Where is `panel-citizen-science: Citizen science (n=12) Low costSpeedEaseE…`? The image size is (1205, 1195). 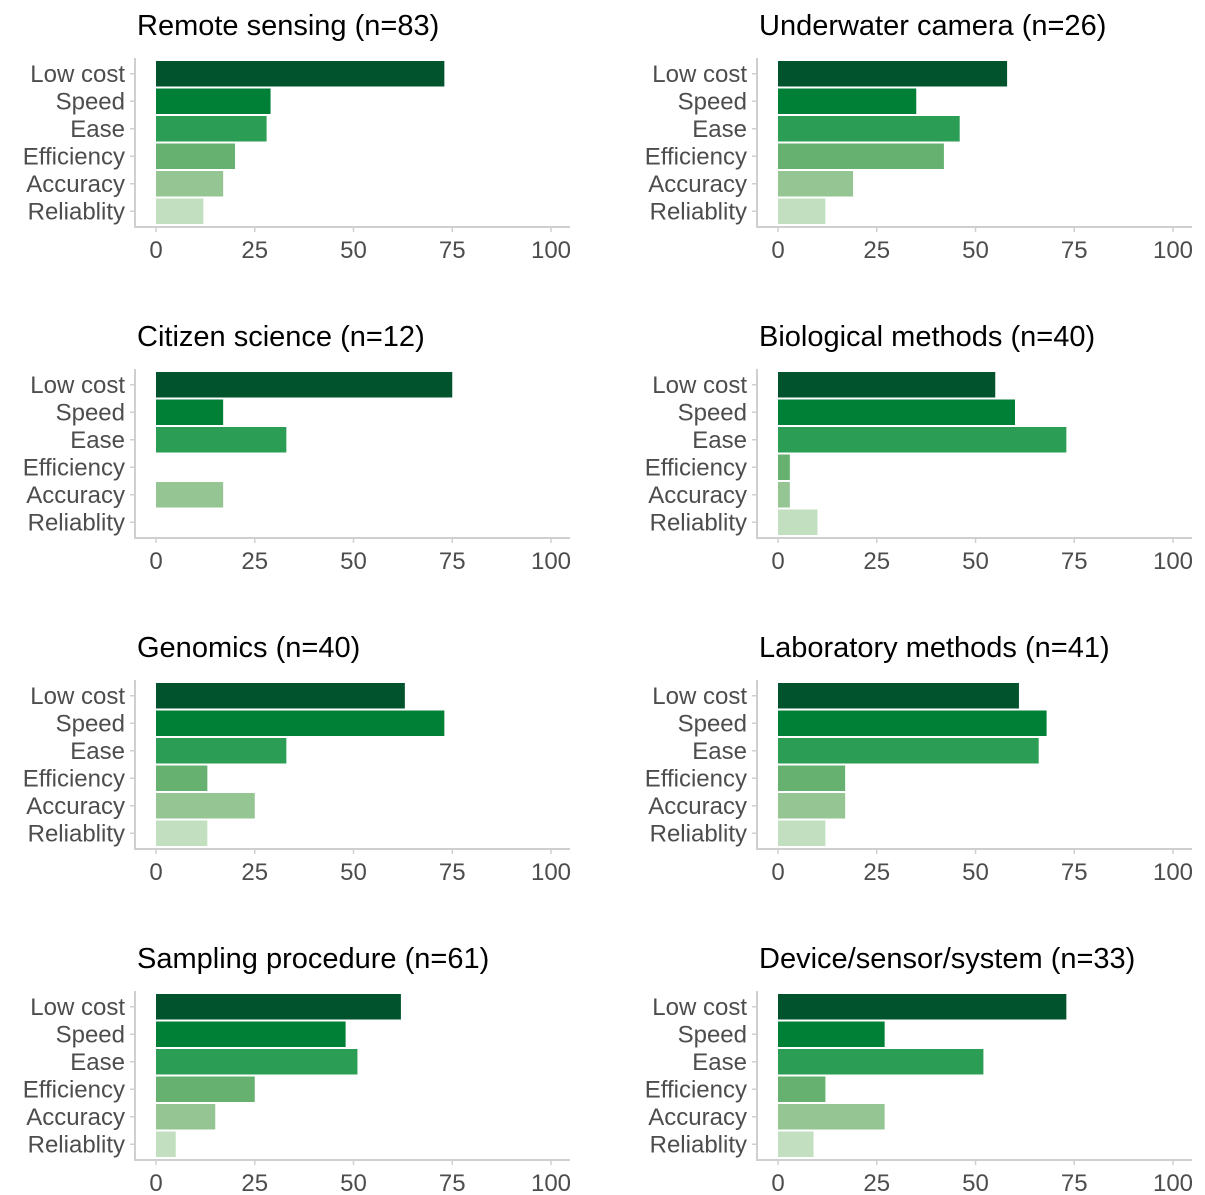
panel-citizen-science: Citizen science (n=12) Low costSpeedEaseE… is located at coordinates (297, 448).